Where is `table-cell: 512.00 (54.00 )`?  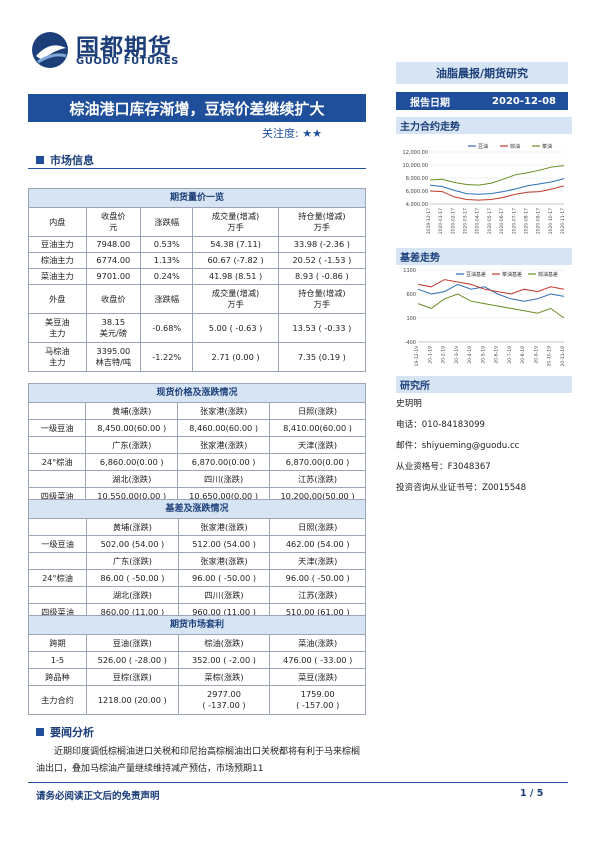
table-cell: 512.00 (54.00 ) is located at coordinates (224, 544).